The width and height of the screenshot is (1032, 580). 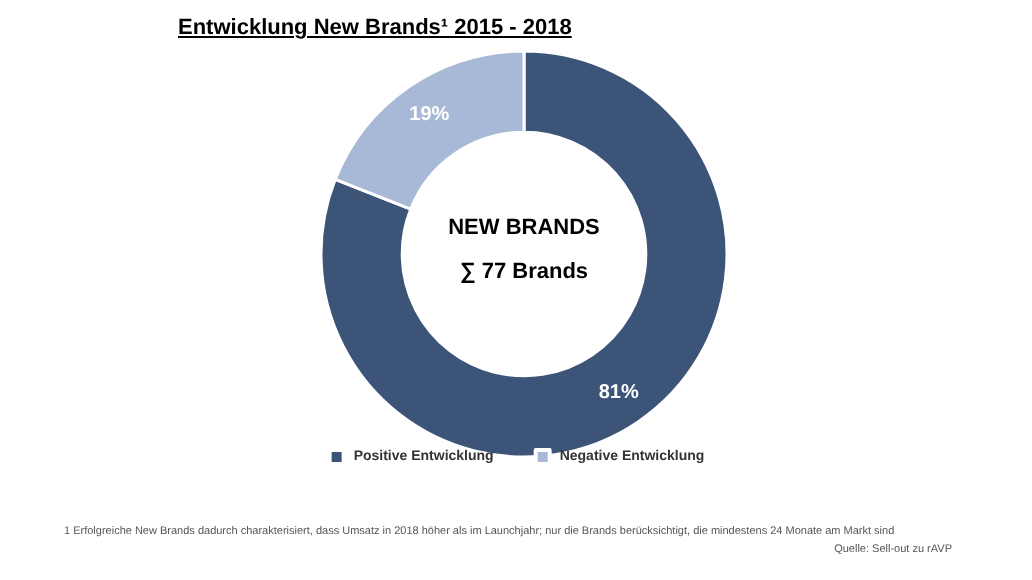 I want to click on text: ∑ 77 Brands, so click(x=524, y=272).